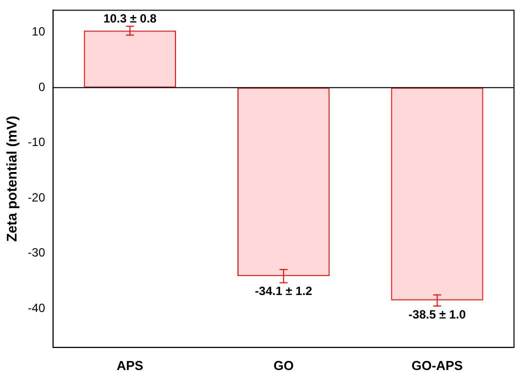 This screenshot has width=526, height=377. What do you see at coordinates (37, 253) in the screenshot?
I see `y-tick-label: -30` at bounding box center [37, 253].